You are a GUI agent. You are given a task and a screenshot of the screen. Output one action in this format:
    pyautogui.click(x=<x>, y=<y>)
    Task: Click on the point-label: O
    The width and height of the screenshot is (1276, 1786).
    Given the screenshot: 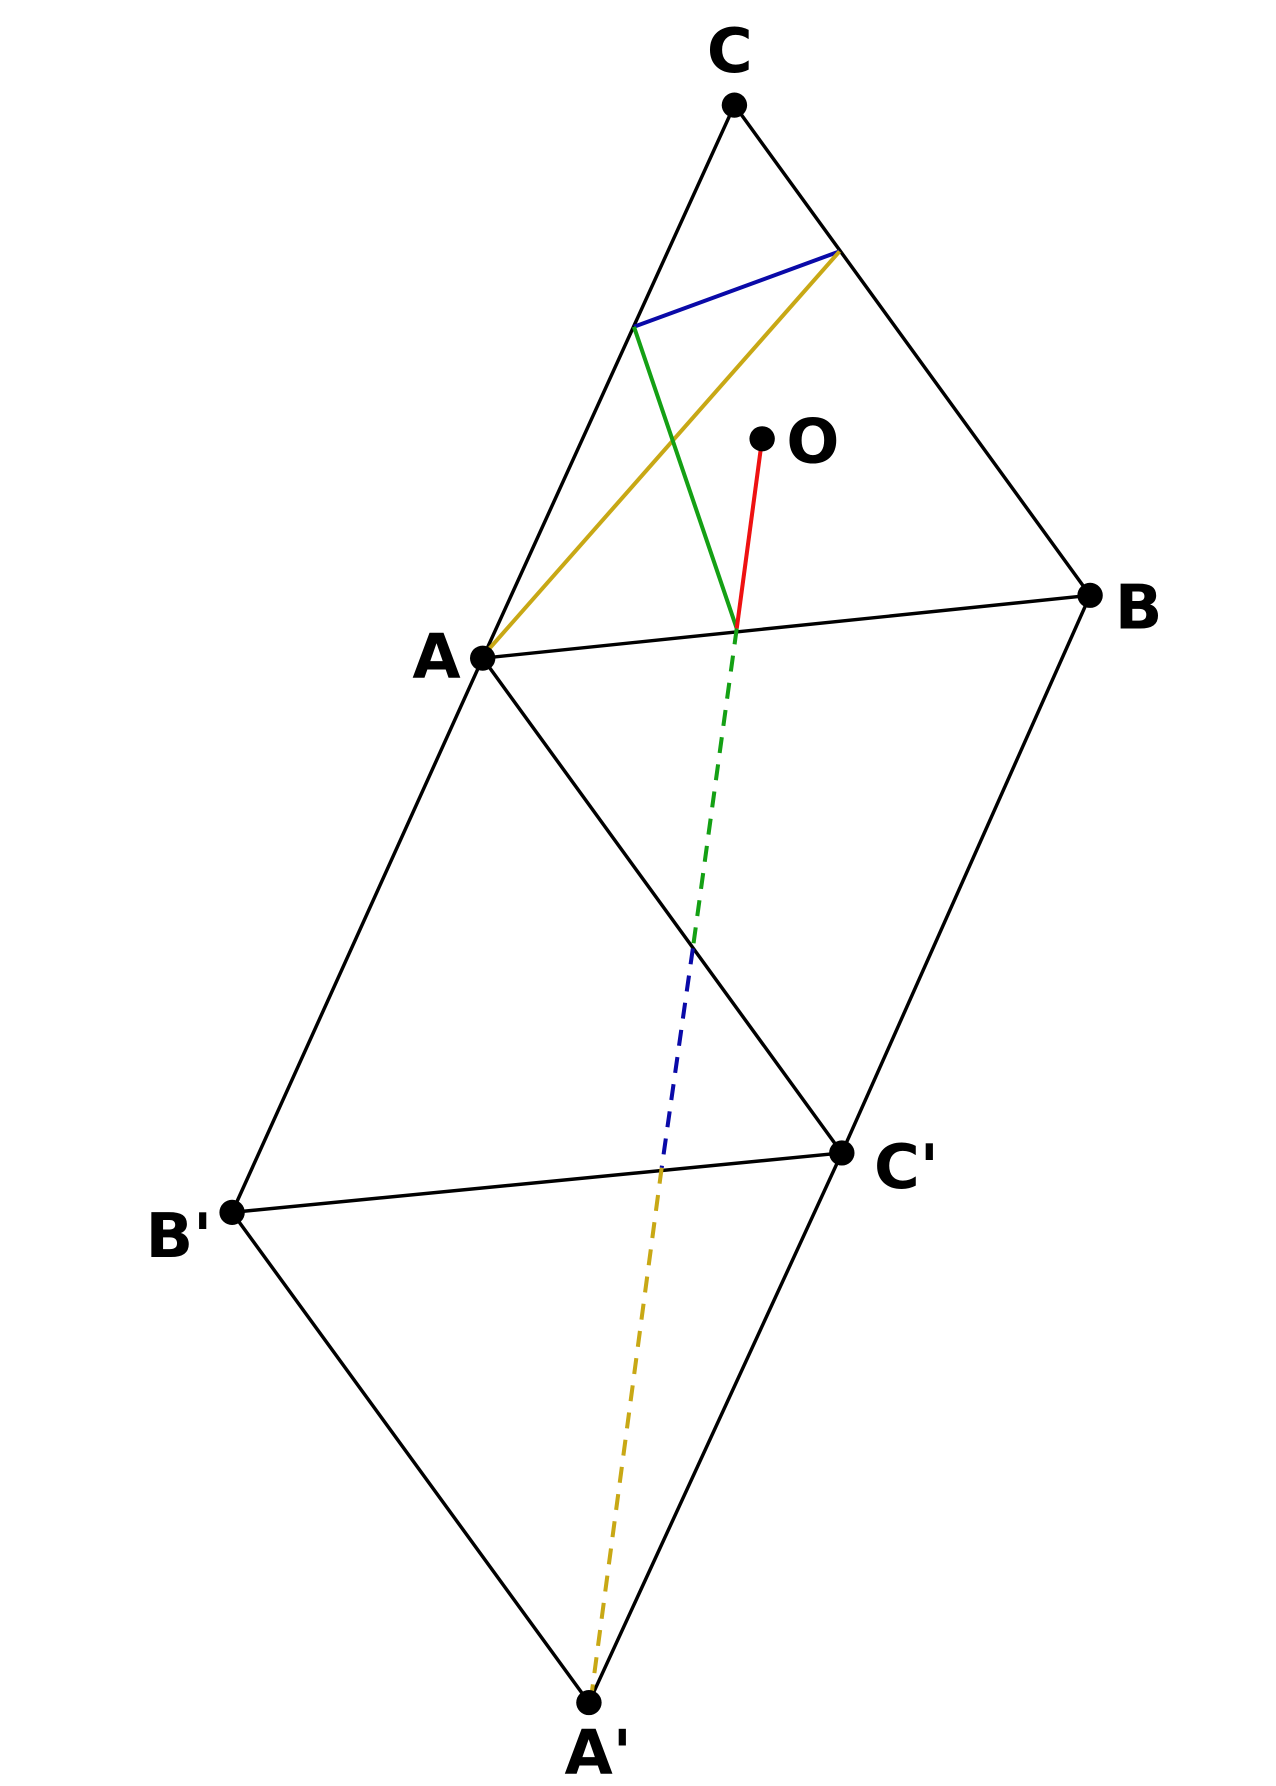 What is the action you would take?
    pyautogui.click(x=812, y=441)
    